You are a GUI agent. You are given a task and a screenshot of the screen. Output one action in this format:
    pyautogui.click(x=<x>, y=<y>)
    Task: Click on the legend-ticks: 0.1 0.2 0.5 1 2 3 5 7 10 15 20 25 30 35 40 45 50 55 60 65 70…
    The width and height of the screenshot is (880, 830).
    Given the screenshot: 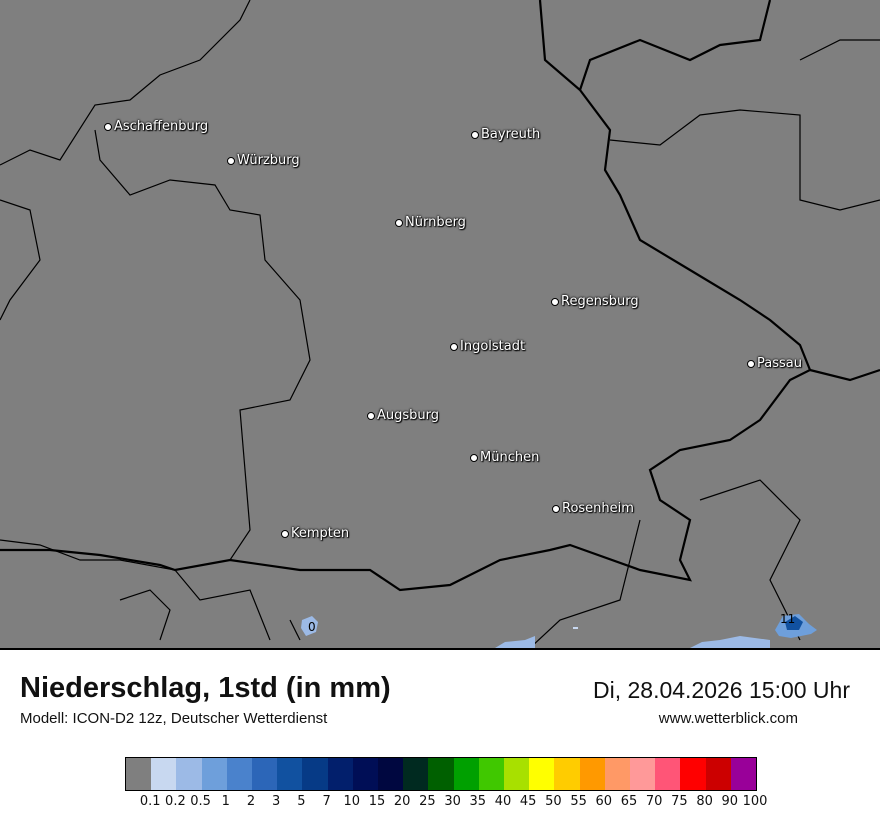 What is the action you would take?
    pyautogui.click(x=446, y=807)
    